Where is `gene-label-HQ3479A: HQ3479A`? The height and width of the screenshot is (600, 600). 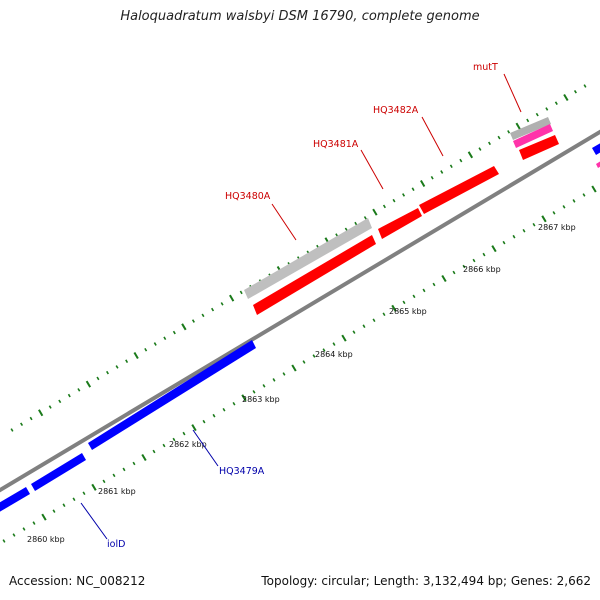 gene-label-HQ3479A: HQ3479A is located at coordinates (242, 471).